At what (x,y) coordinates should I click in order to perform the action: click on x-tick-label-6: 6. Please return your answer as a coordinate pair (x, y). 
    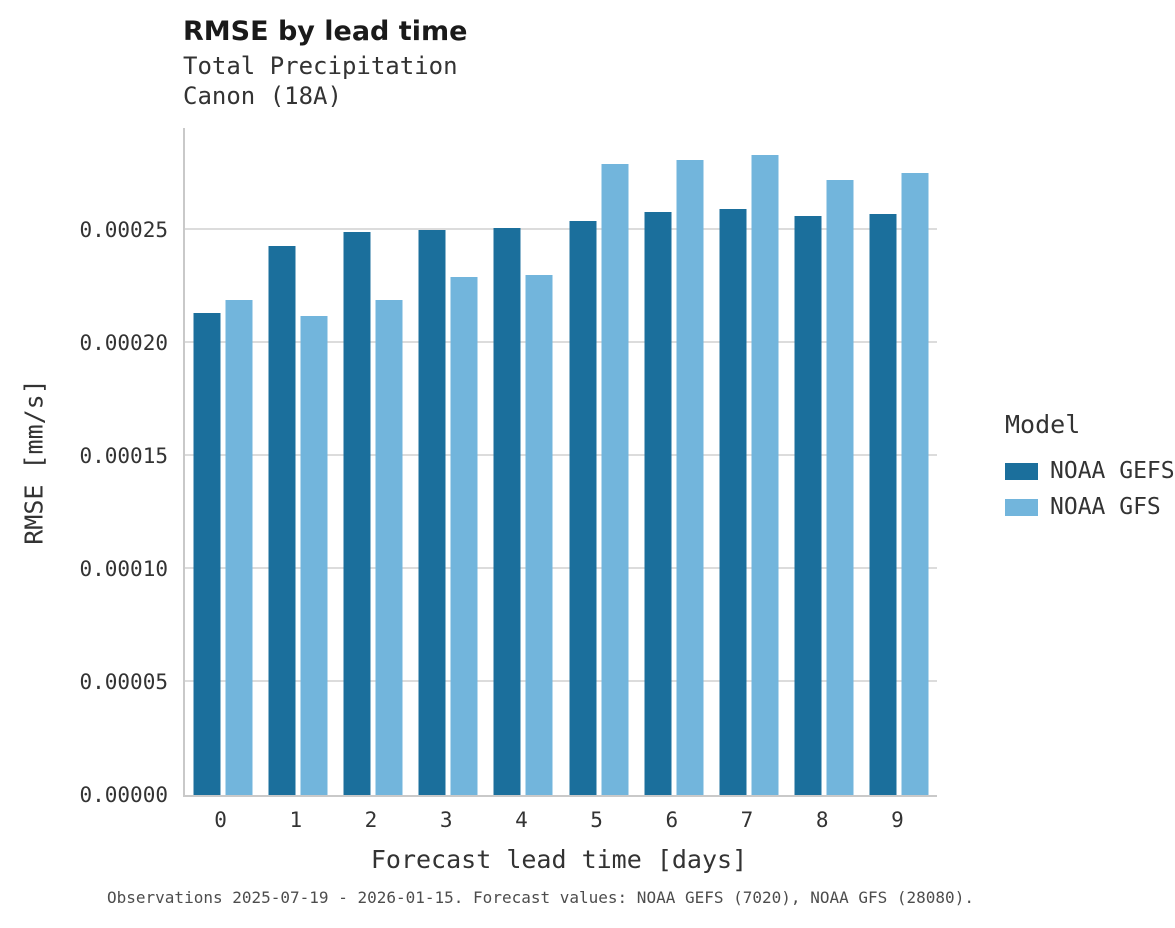
    Looking at the image, I should click on (672, 820).